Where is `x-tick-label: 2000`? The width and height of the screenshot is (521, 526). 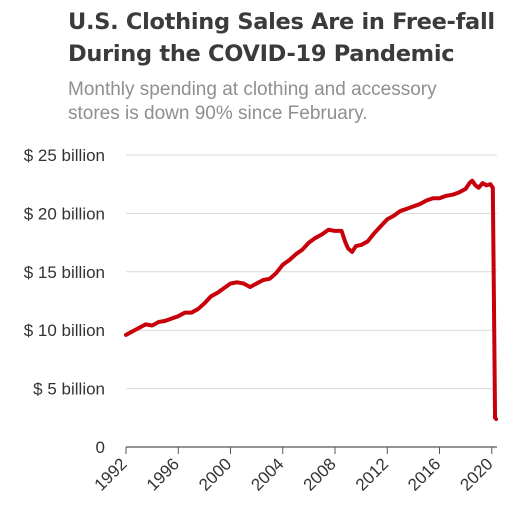 x-tick-label: 2000 is located at coordinates (215, 474).